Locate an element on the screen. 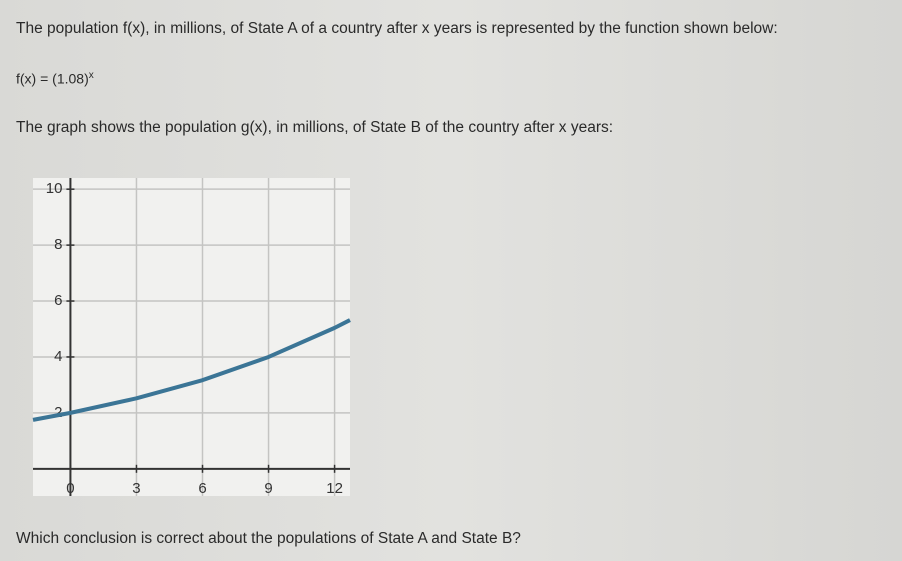  formula-base: f(x) = (1.08) is located at coordinates (52, 78).